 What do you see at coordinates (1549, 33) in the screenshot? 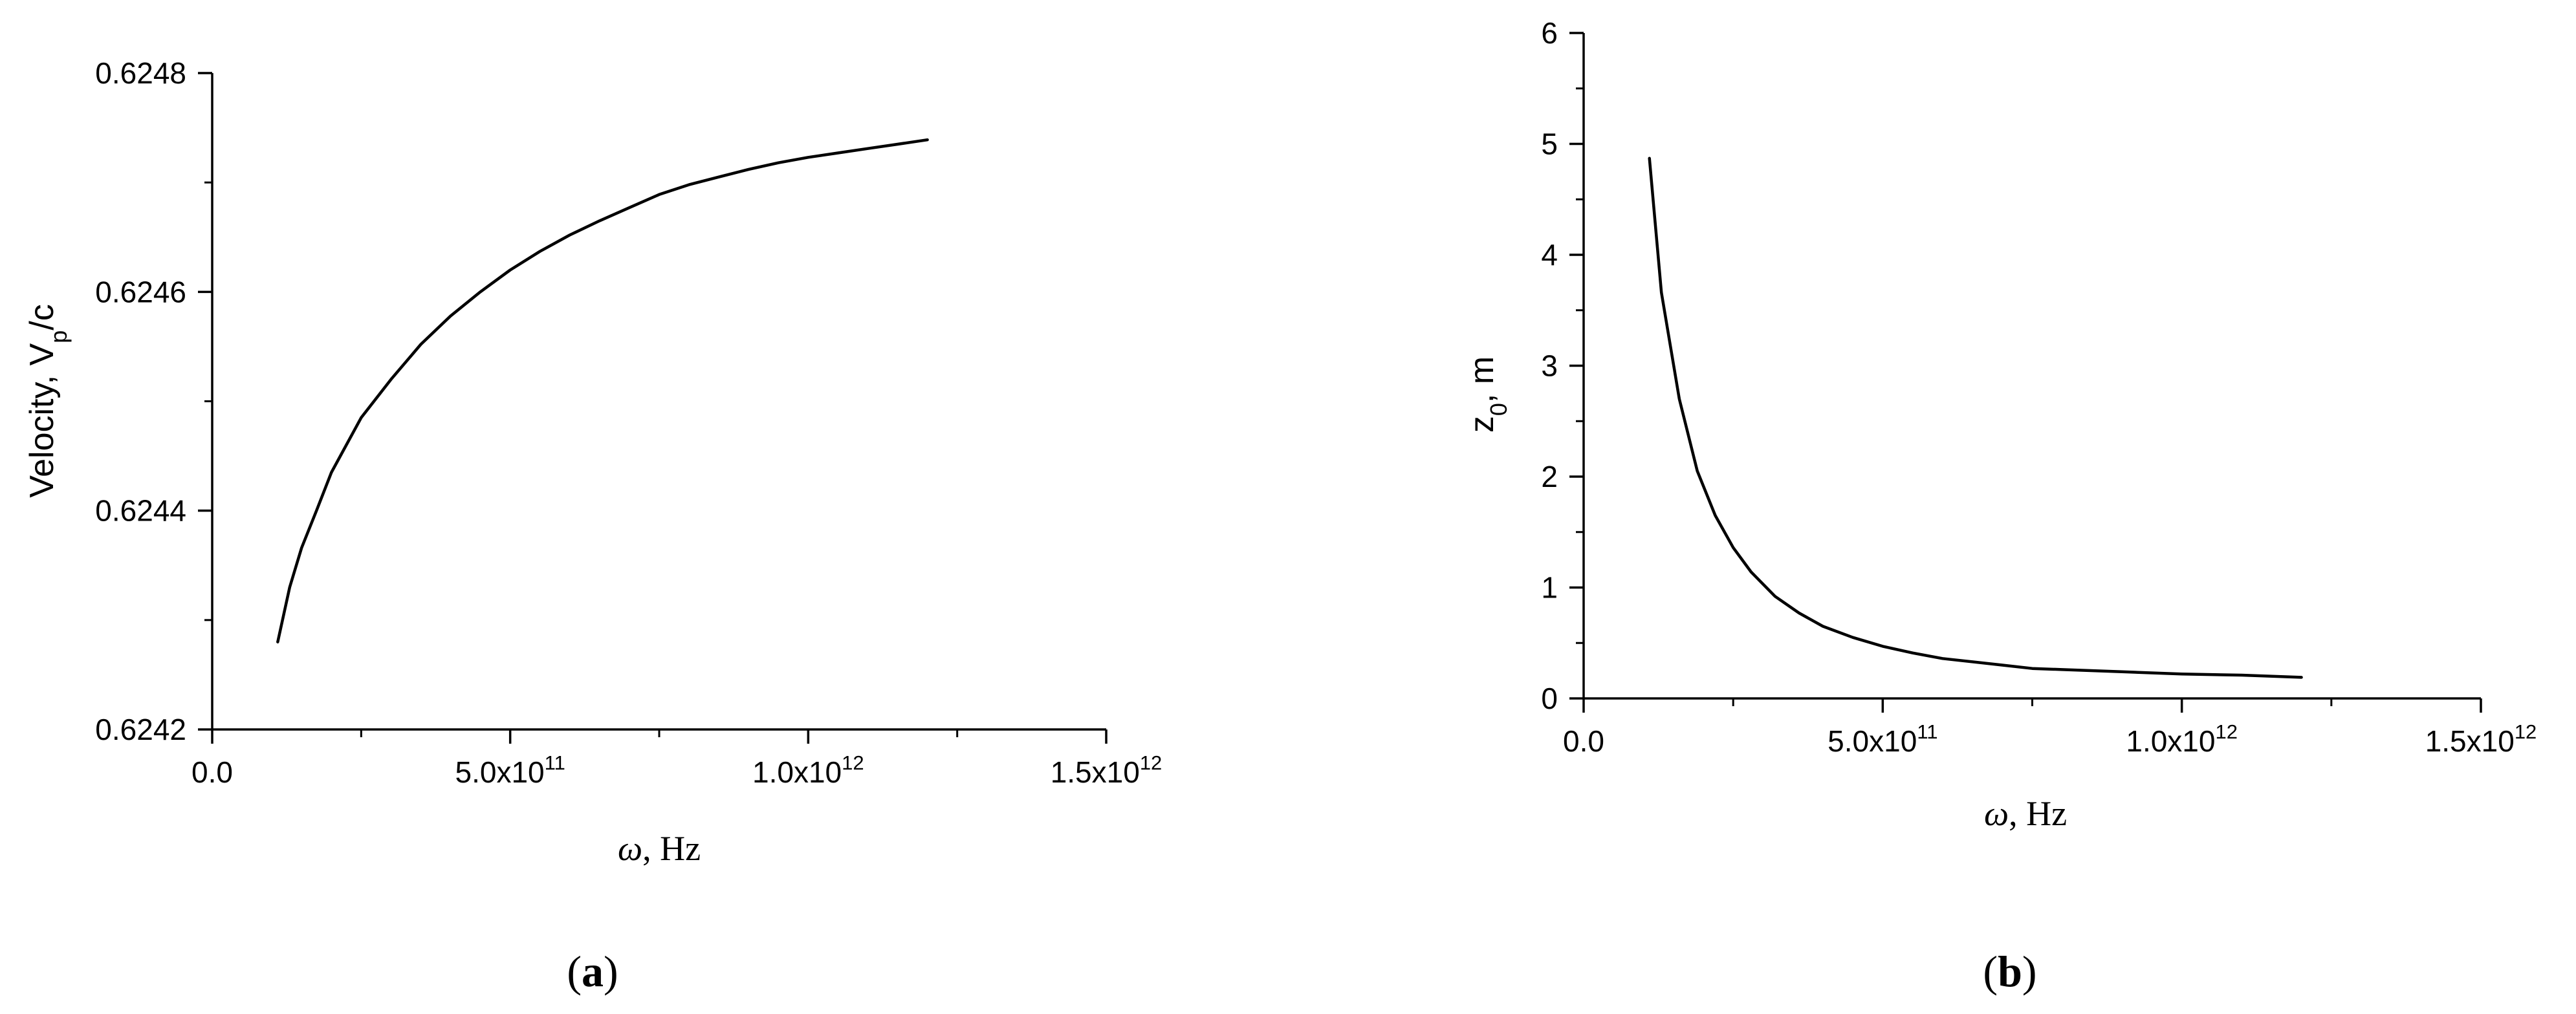
I see `panel-b-y-tick-label: 6` at bounding box center [1549, 33].